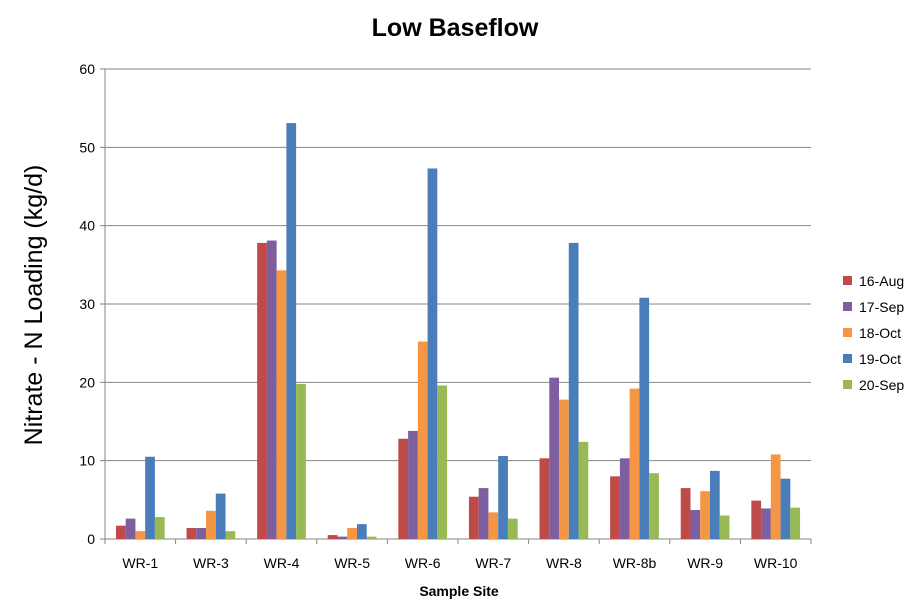 This screenshot has height=613, width=914. Describe the element at coordinates (644, 418) in the screenshot. I see `bar-19-Oct-WR-8b` at that location.